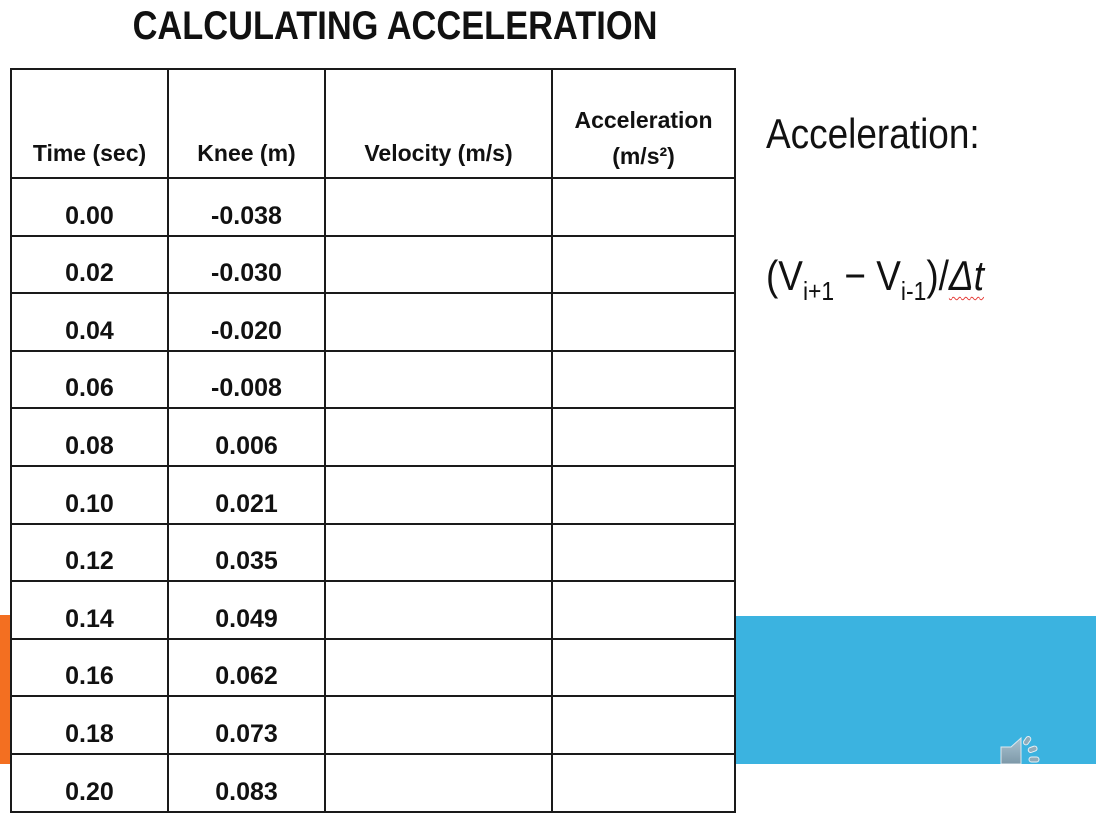  I want to click on table-row: 0.02 -0.030, so click(373, 264).